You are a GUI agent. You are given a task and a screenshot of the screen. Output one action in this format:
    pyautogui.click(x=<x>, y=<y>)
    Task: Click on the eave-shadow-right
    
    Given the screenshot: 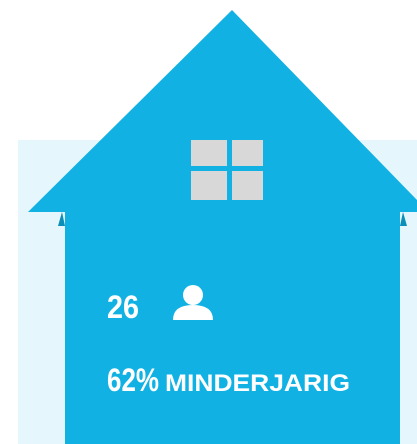 What is the action you would take?
    pyautogui.click(x=403, y=219)
    